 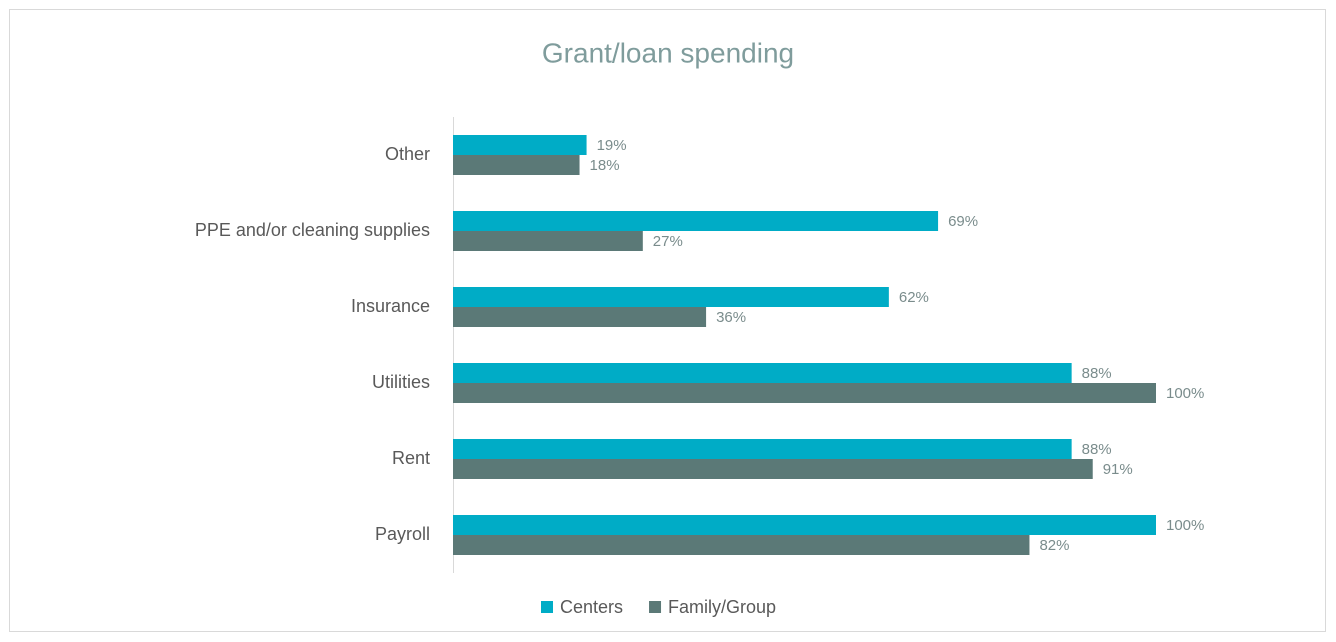 I want to click on legend-label: Family/Group, so click(x=722, y=607).